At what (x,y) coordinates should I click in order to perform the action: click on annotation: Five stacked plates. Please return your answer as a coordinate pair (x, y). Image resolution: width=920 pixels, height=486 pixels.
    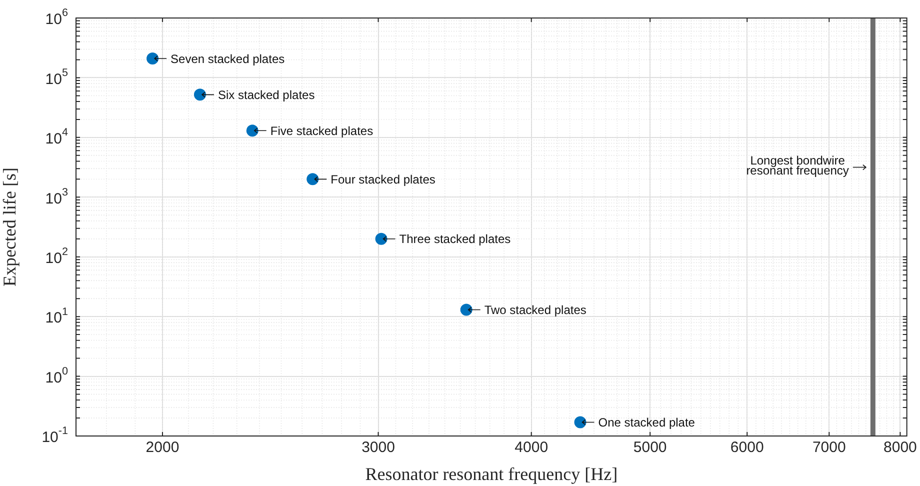
    Looking at the image, I should click on (322, 131).